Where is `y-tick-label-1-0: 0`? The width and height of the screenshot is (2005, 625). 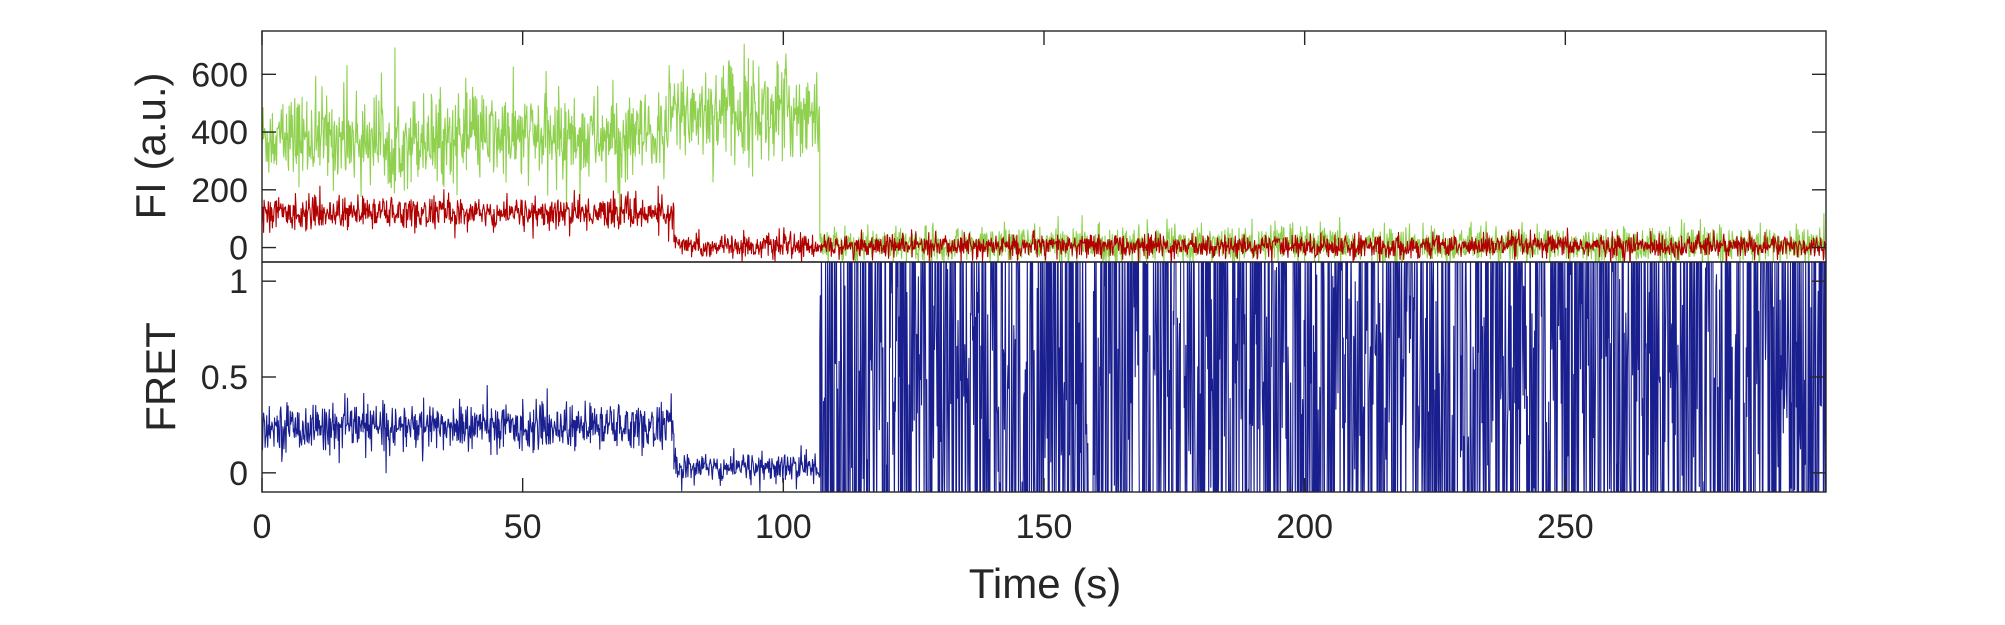 y-tick-label-1-0: 0 is located at coordinates (238, 474).